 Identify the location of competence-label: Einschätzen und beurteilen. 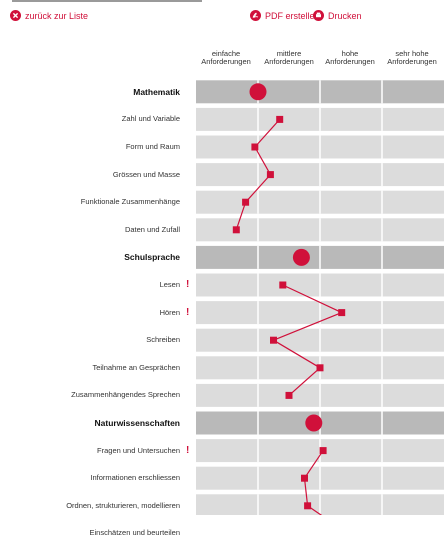
(134, 532).